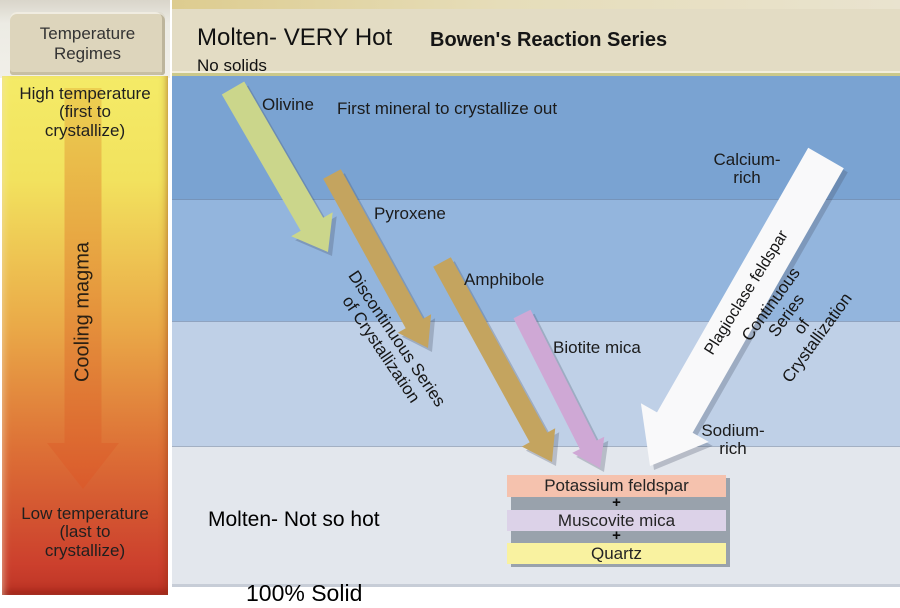 This screenshot has width=900, height=608. What do you see at coordinates (304, 593) in the screenshot?
I see `solid-100-label: 100% Solid` at bounding box center [304, 593].